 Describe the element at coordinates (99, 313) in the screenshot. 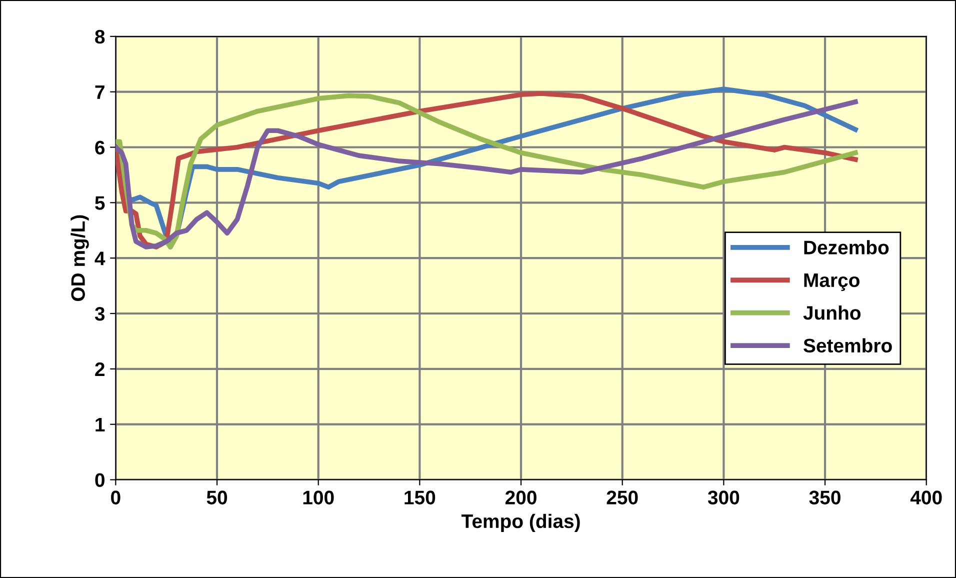

I see `y-tick-label: 3` at that location.